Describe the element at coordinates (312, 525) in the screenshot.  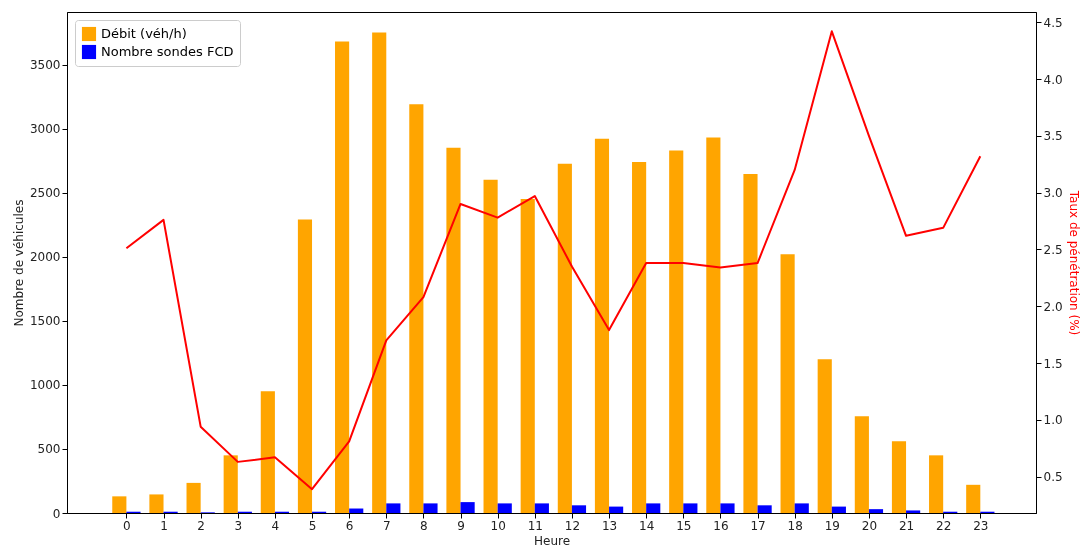
I see `x-tick-label: 5` at that location.